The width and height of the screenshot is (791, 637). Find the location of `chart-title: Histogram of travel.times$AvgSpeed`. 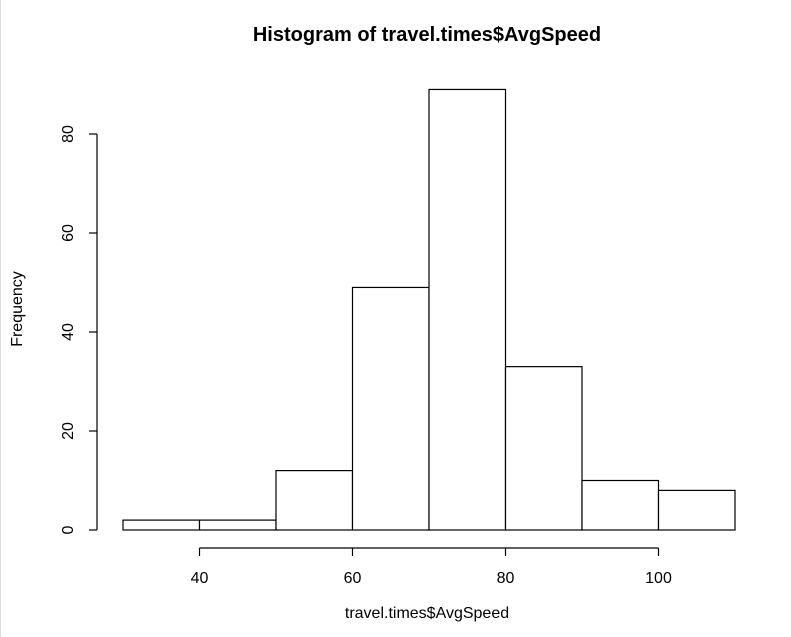

chart-title: Histogram of travel.times$AvgSpeed is located at coordinates (427, 35).